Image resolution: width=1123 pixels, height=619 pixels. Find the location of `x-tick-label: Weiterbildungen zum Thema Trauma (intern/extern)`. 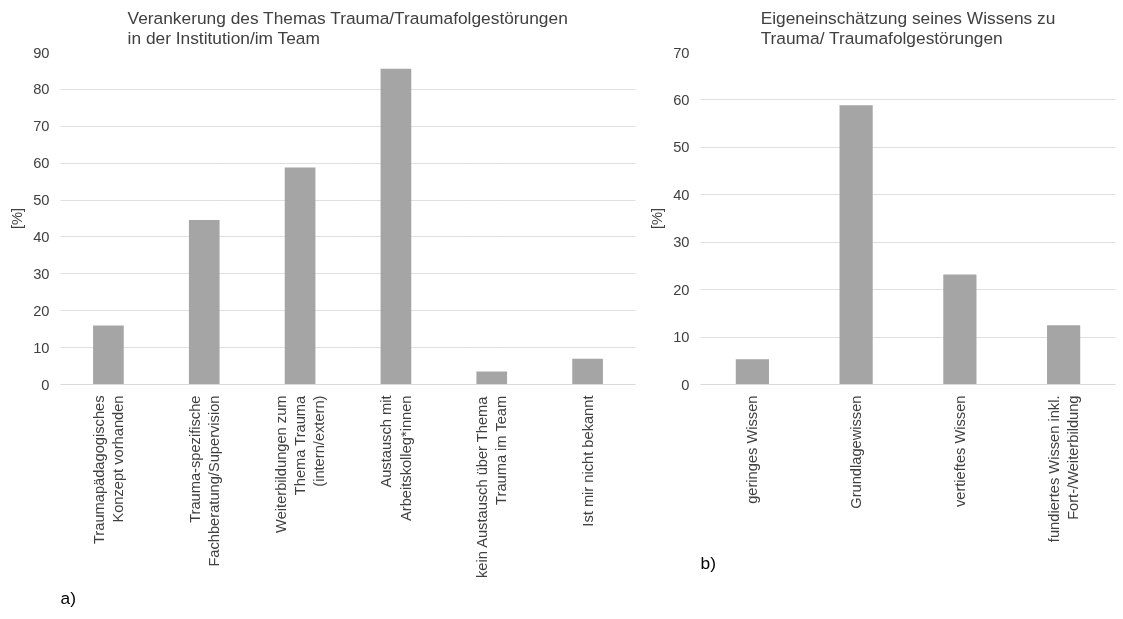

x-tick-label: Weiterbildungen zum Thema Trauma (intern/extern) is located at coordinates (300, 463).